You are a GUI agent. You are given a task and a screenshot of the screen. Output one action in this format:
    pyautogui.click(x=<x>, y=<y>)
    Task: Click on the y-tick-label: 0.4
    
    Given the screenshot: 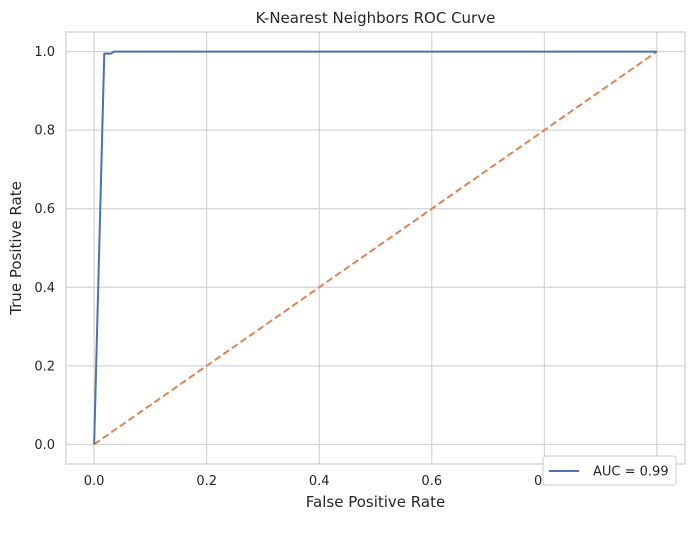 What is the action you would take?
    pyautogui.click(x=44, y=288)
    